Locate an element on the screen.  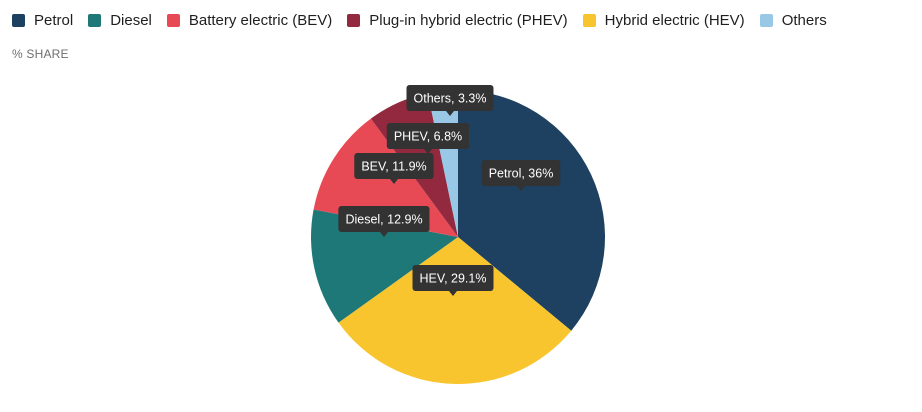
legend-label-others: Others is located at coordinates (804, 20).